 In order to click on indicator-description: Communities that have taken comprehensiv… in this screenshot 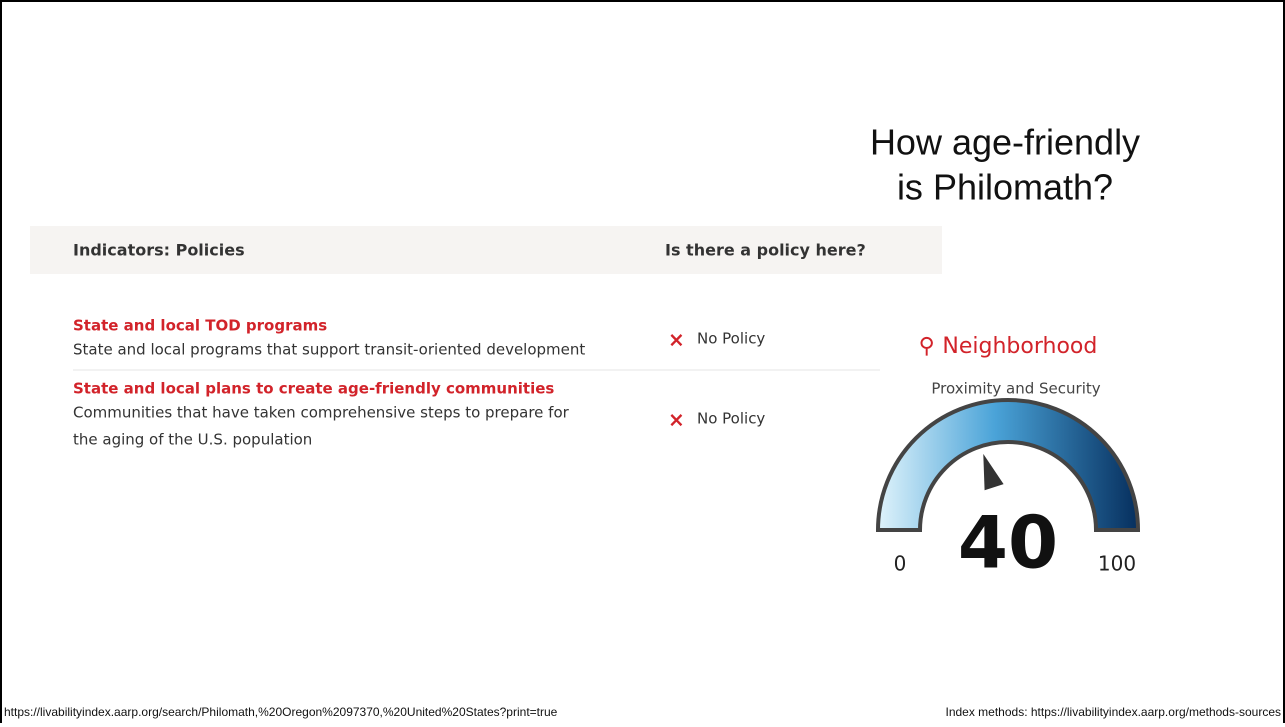, I will do `click(321, 413)`.